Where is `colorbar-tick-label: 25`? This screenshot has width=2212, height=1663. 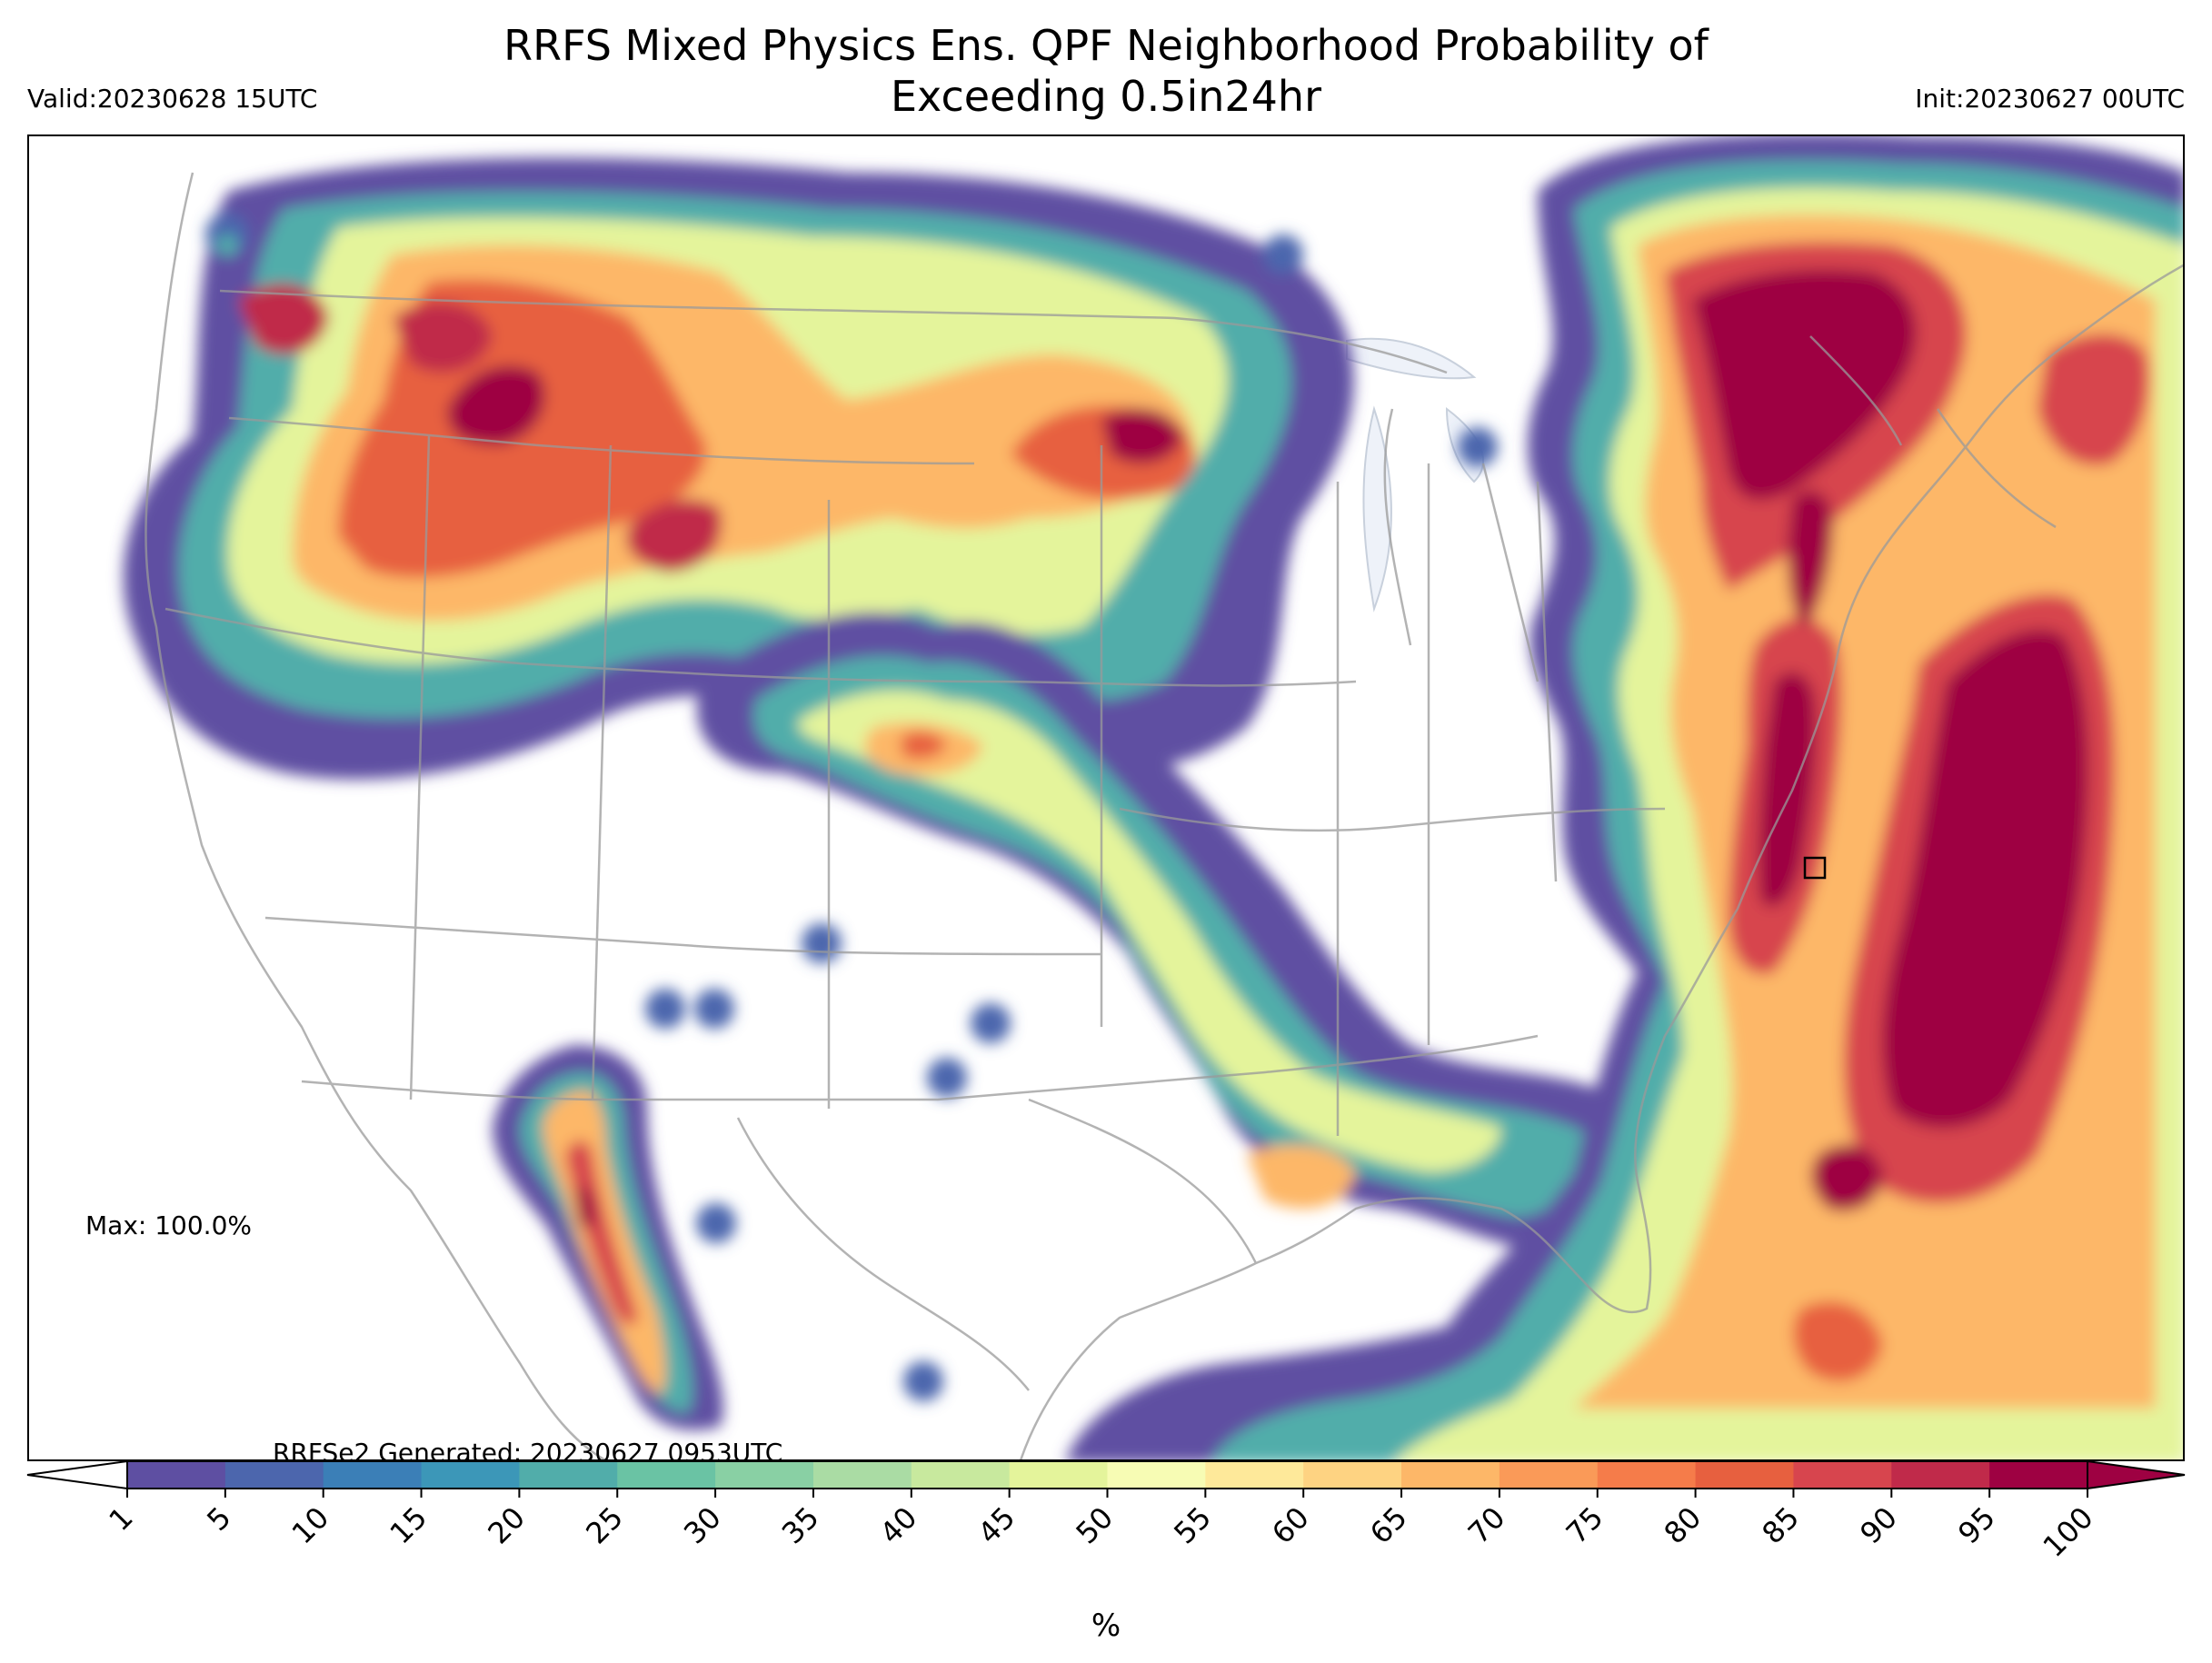 colorbar-tick-label: 25 is located at coordinates (605, 1525).